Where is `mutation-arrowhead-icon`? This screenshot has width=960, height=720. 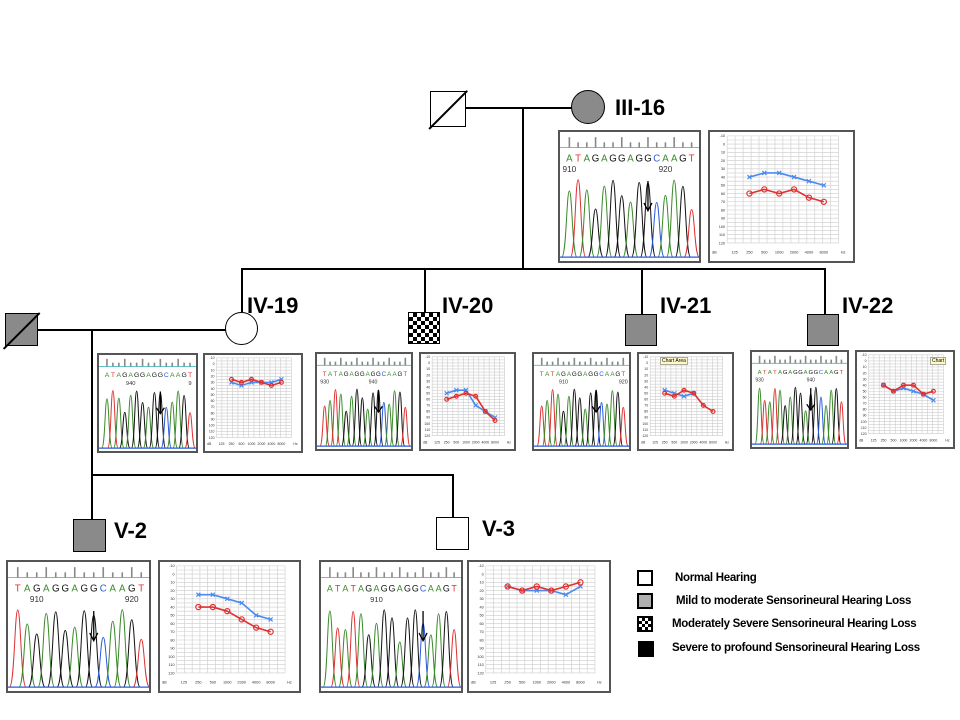
mutation-arrowhead-icon is located at coordinates (160, 411).